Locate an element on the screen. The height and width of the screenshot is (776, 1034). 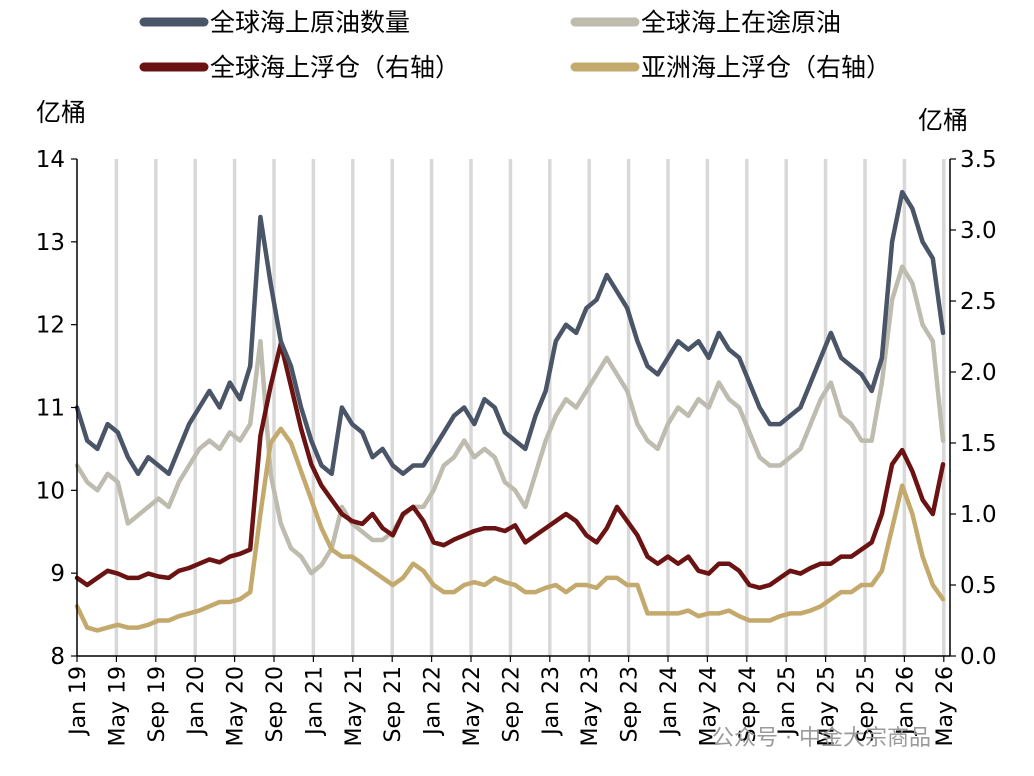
x-tick-label: May 23 is located at coordinates (590, 706).